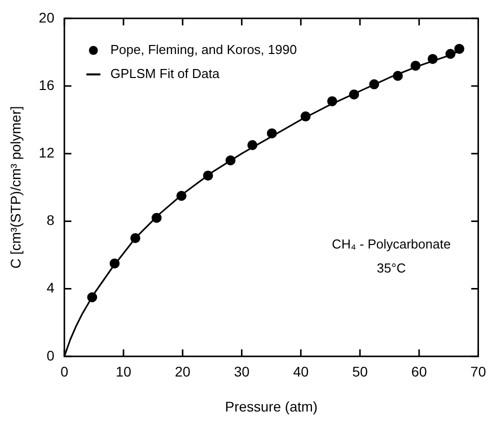 This screenshot has width=494, height=424. I want to click on x-tick-label: 50, so click(360, 372).